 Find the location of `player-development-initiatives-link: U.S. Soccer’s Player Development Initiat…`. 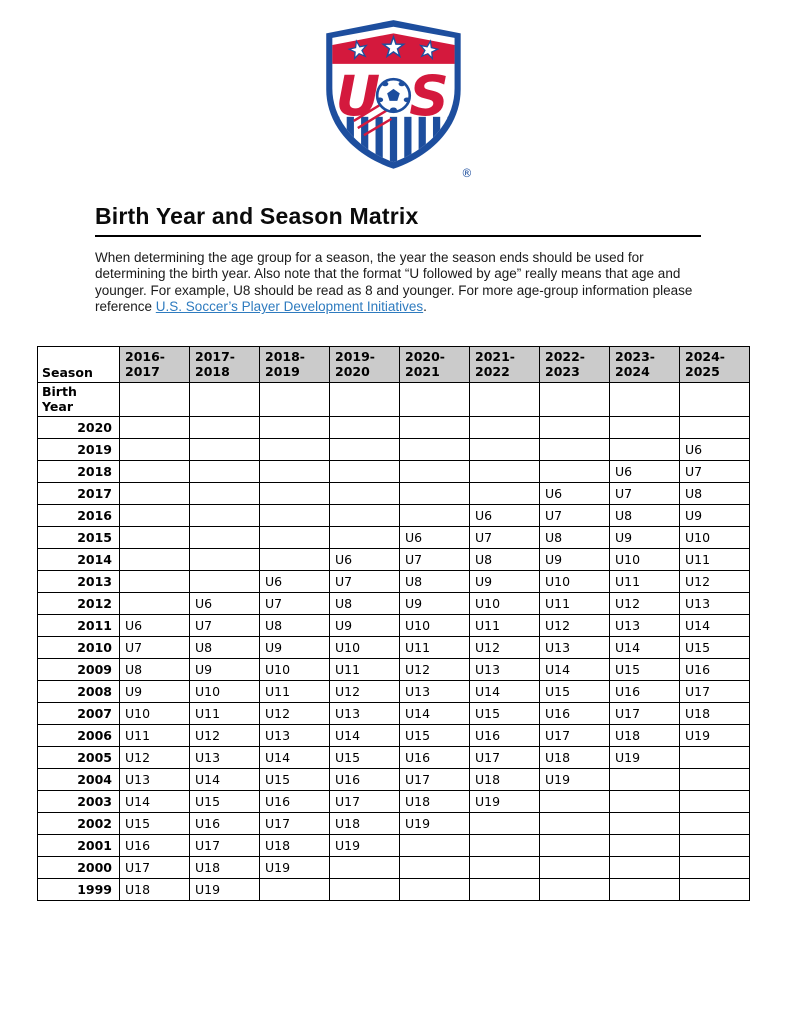

player-development-initiatives-link: U.S. Soccer’s Player Development Initiat… is located at coordinates (289, 307).